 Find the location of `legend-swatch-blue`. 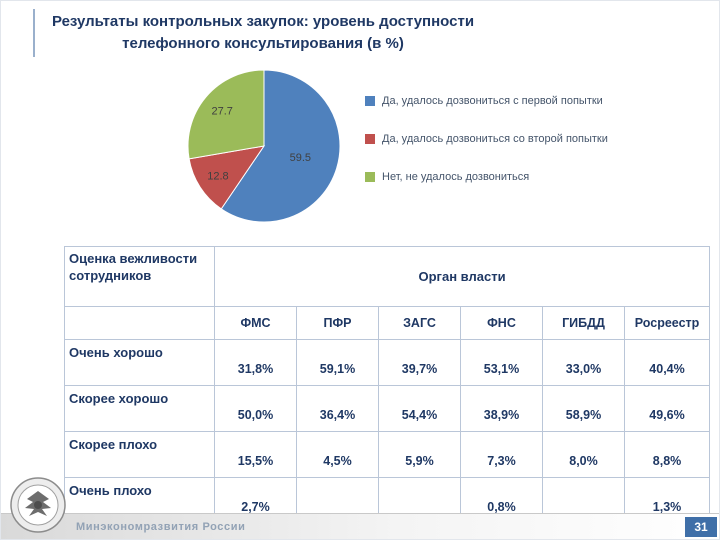

legend-swatch-blue is located at coordinates (370, 100).